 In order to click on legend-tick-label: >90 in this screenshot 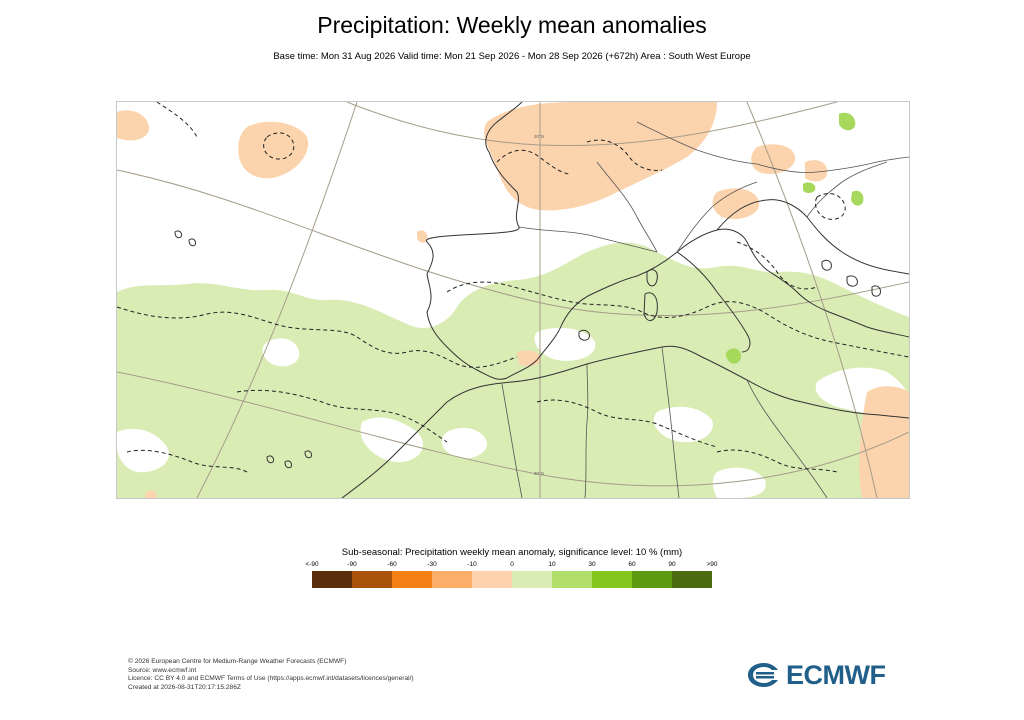, I will do `click(712, 564)`.